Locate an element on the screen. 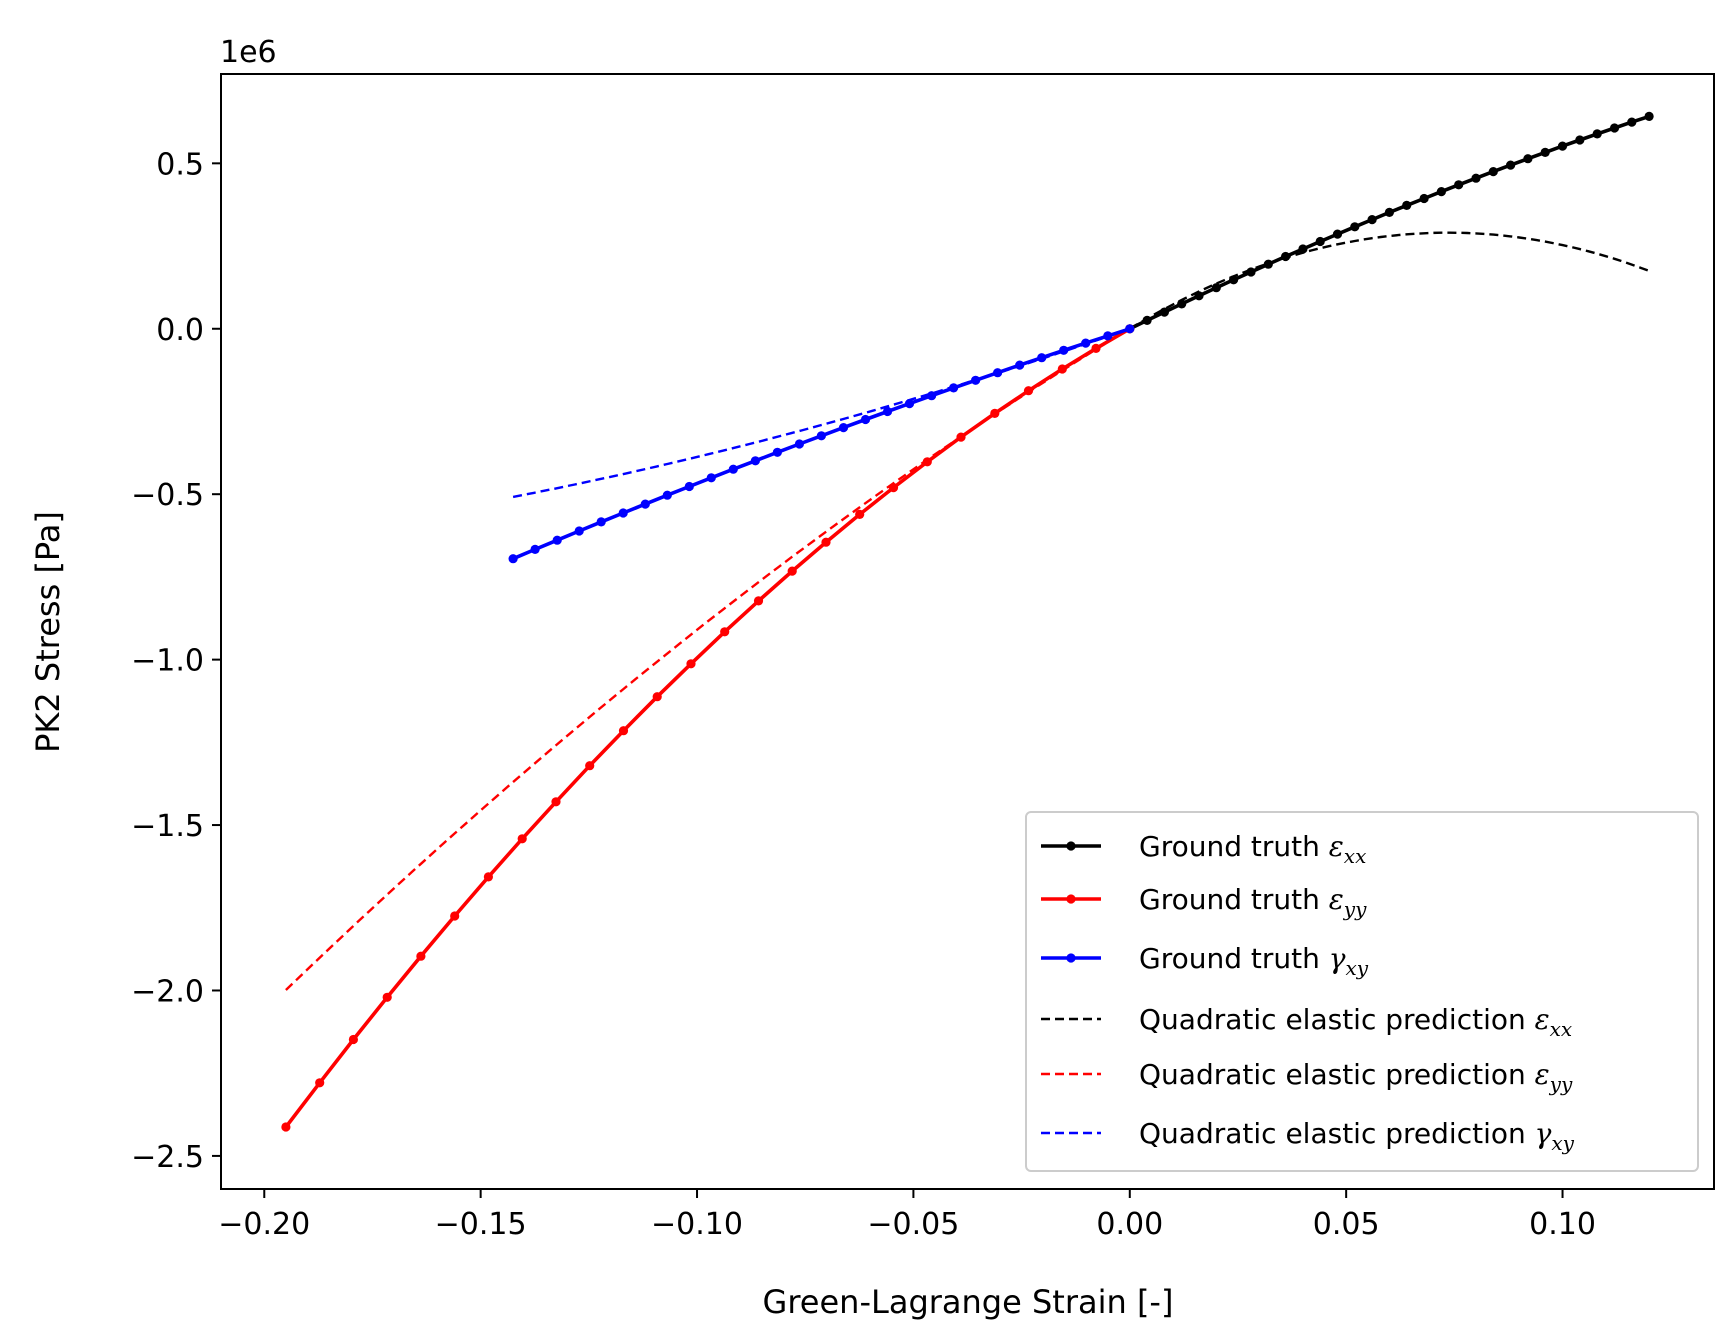  x-tick-label: −0.10 is located at coordinates (697, 1224).